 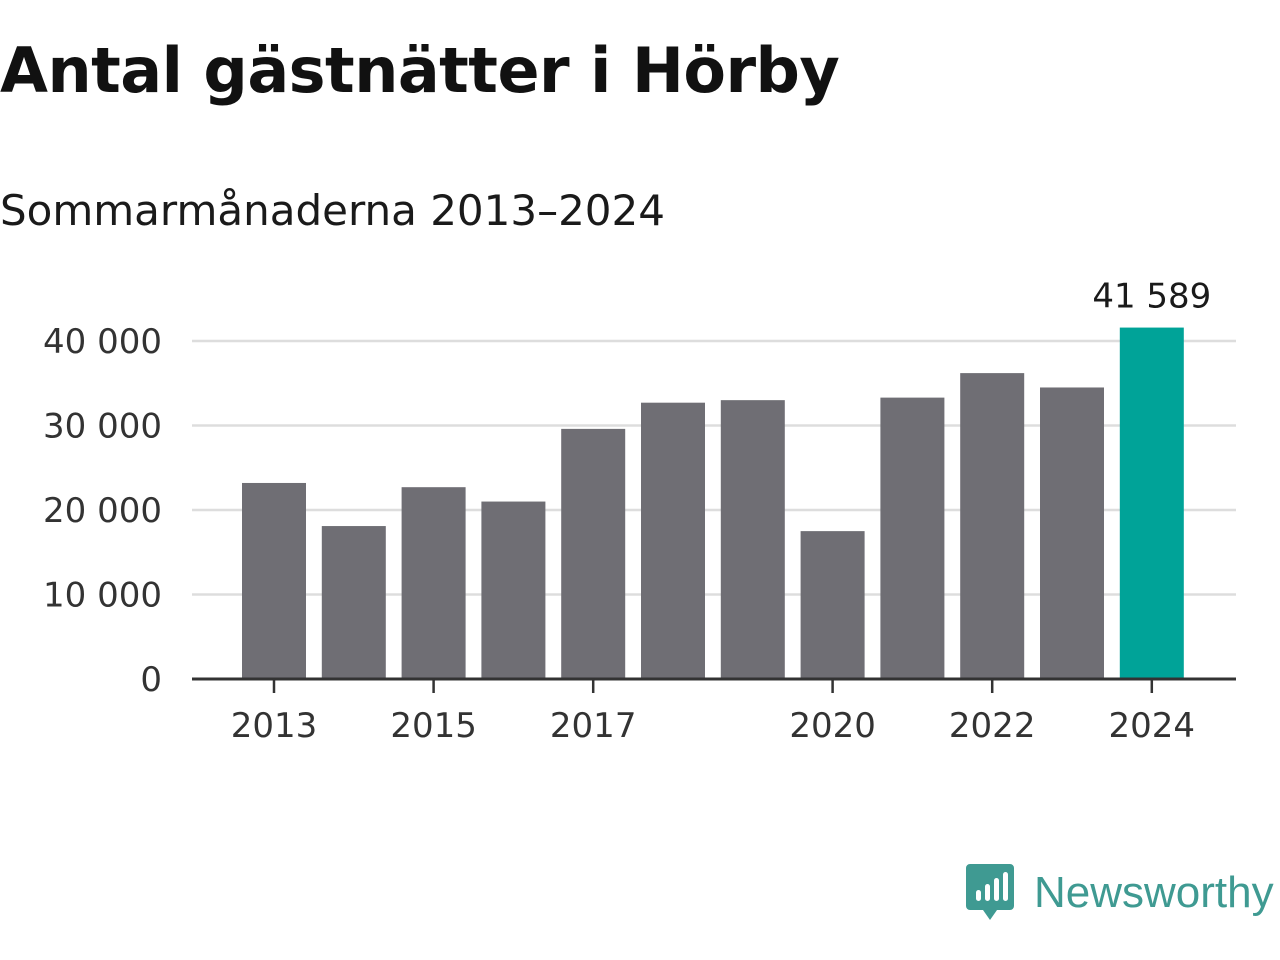 What do you see at coordinates (832, 605) in the screenshot?
I see `bar-2020` at bounding box center [832, 605].